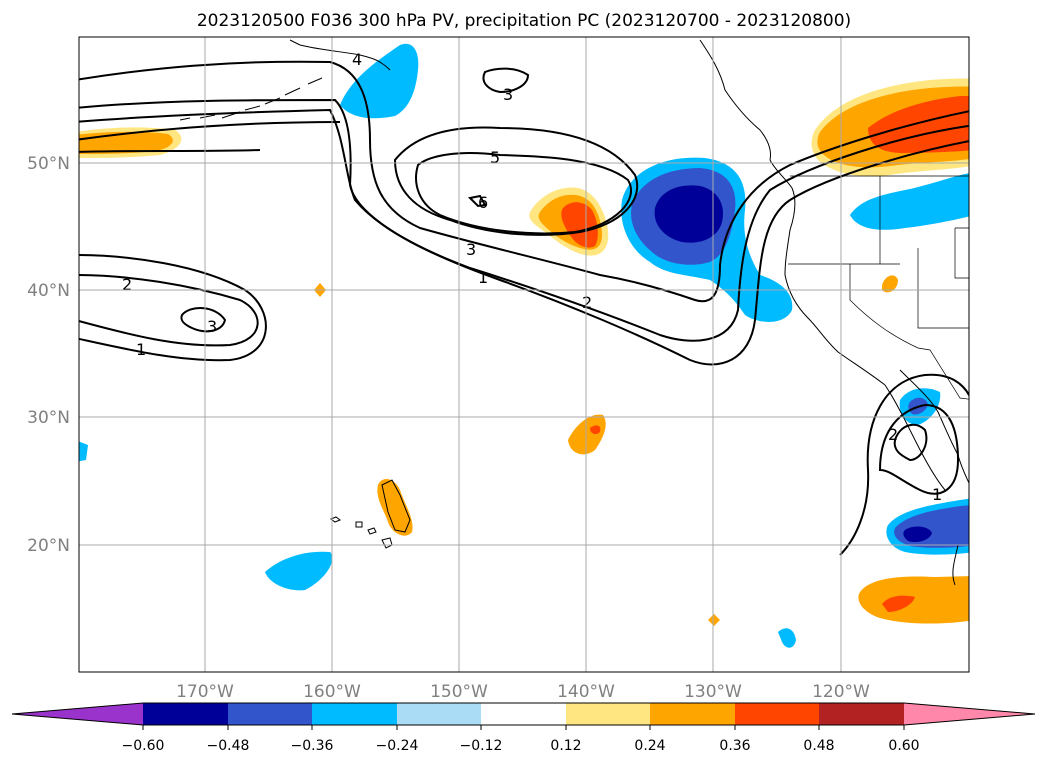 The image size is (1047, 765). What do you see at coordinates (890, 284) in the screenshot?
I see `precip-pos-dot-117w` at bounding box center [890, 284].